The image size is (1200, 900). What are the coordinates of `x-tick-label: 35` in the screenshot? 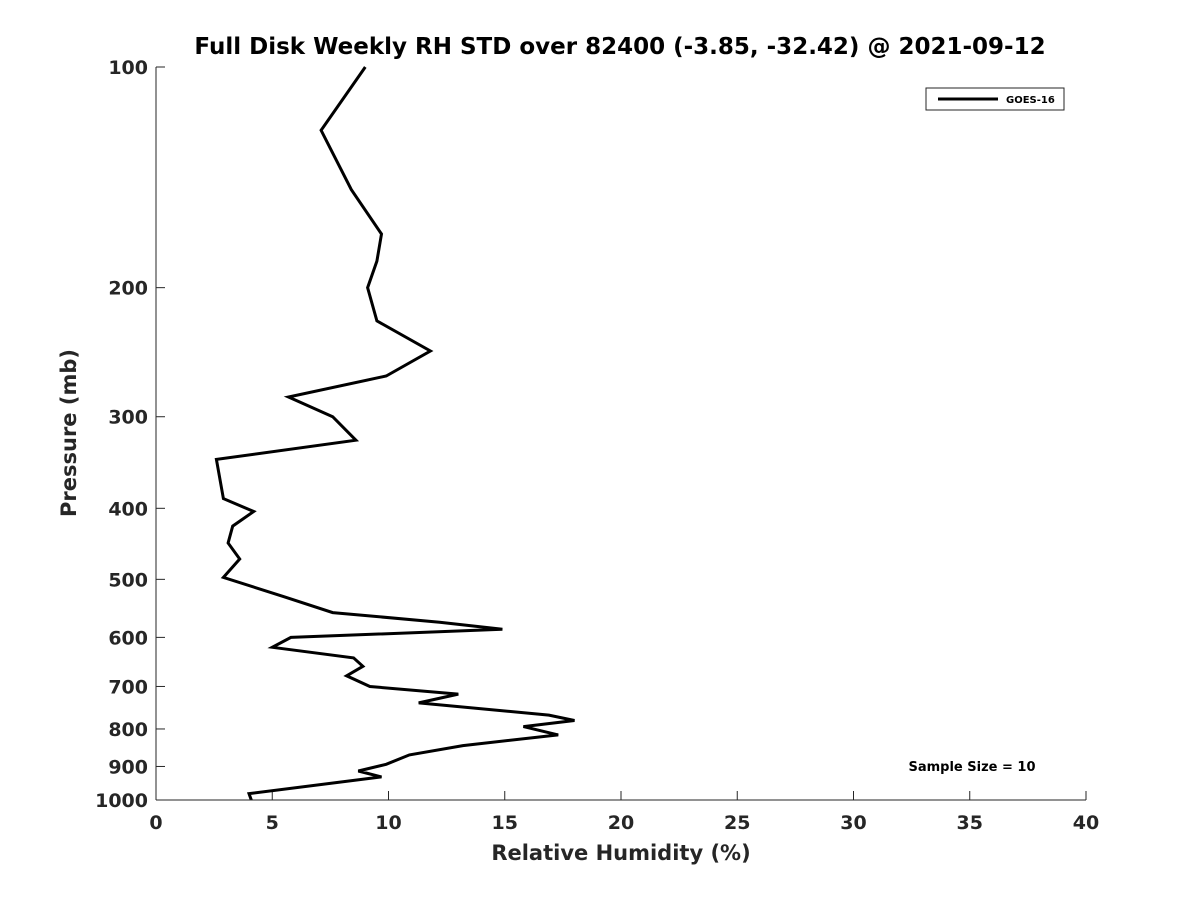 It's located at (970, 823).